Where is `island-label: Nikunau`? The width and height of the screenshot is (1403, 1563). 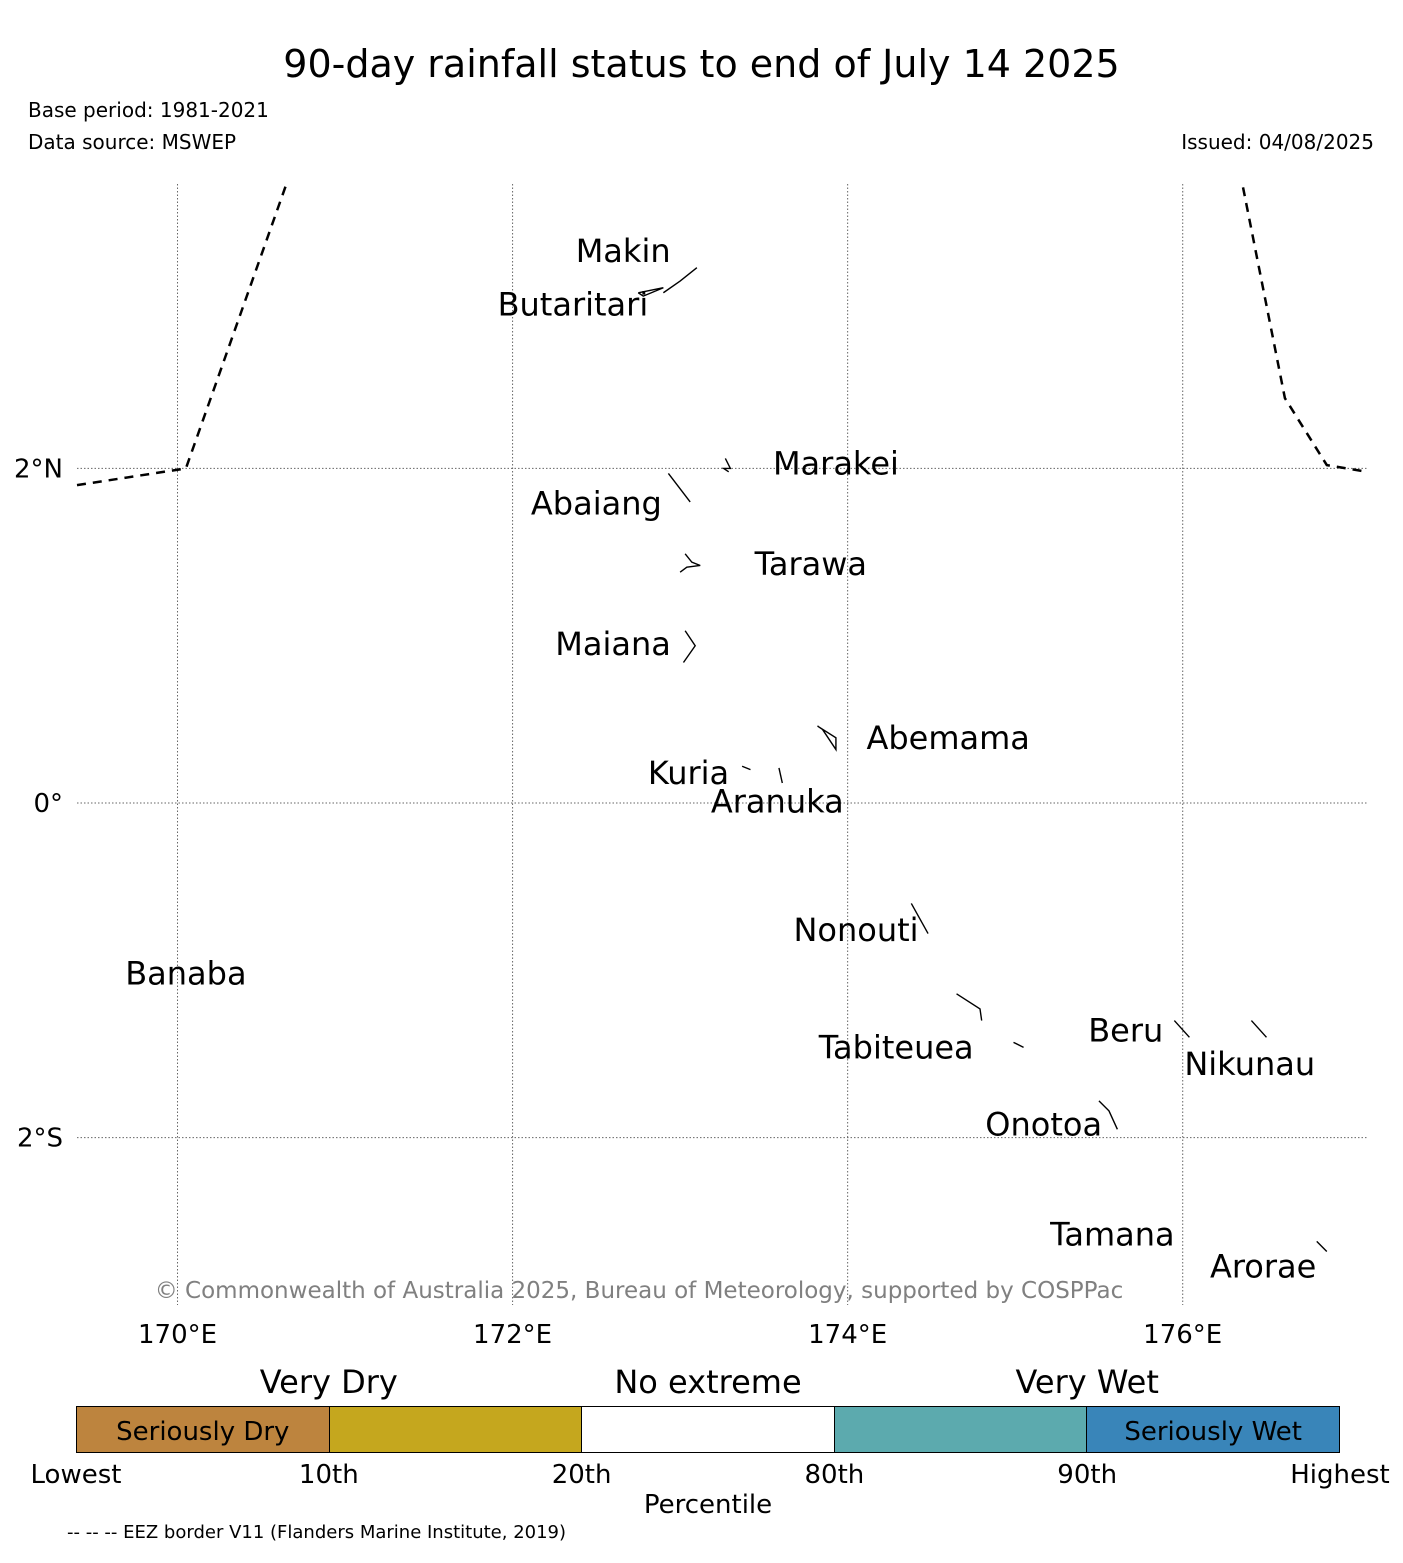
island-label: Nikunau is located at coordinates (1249, 1064).